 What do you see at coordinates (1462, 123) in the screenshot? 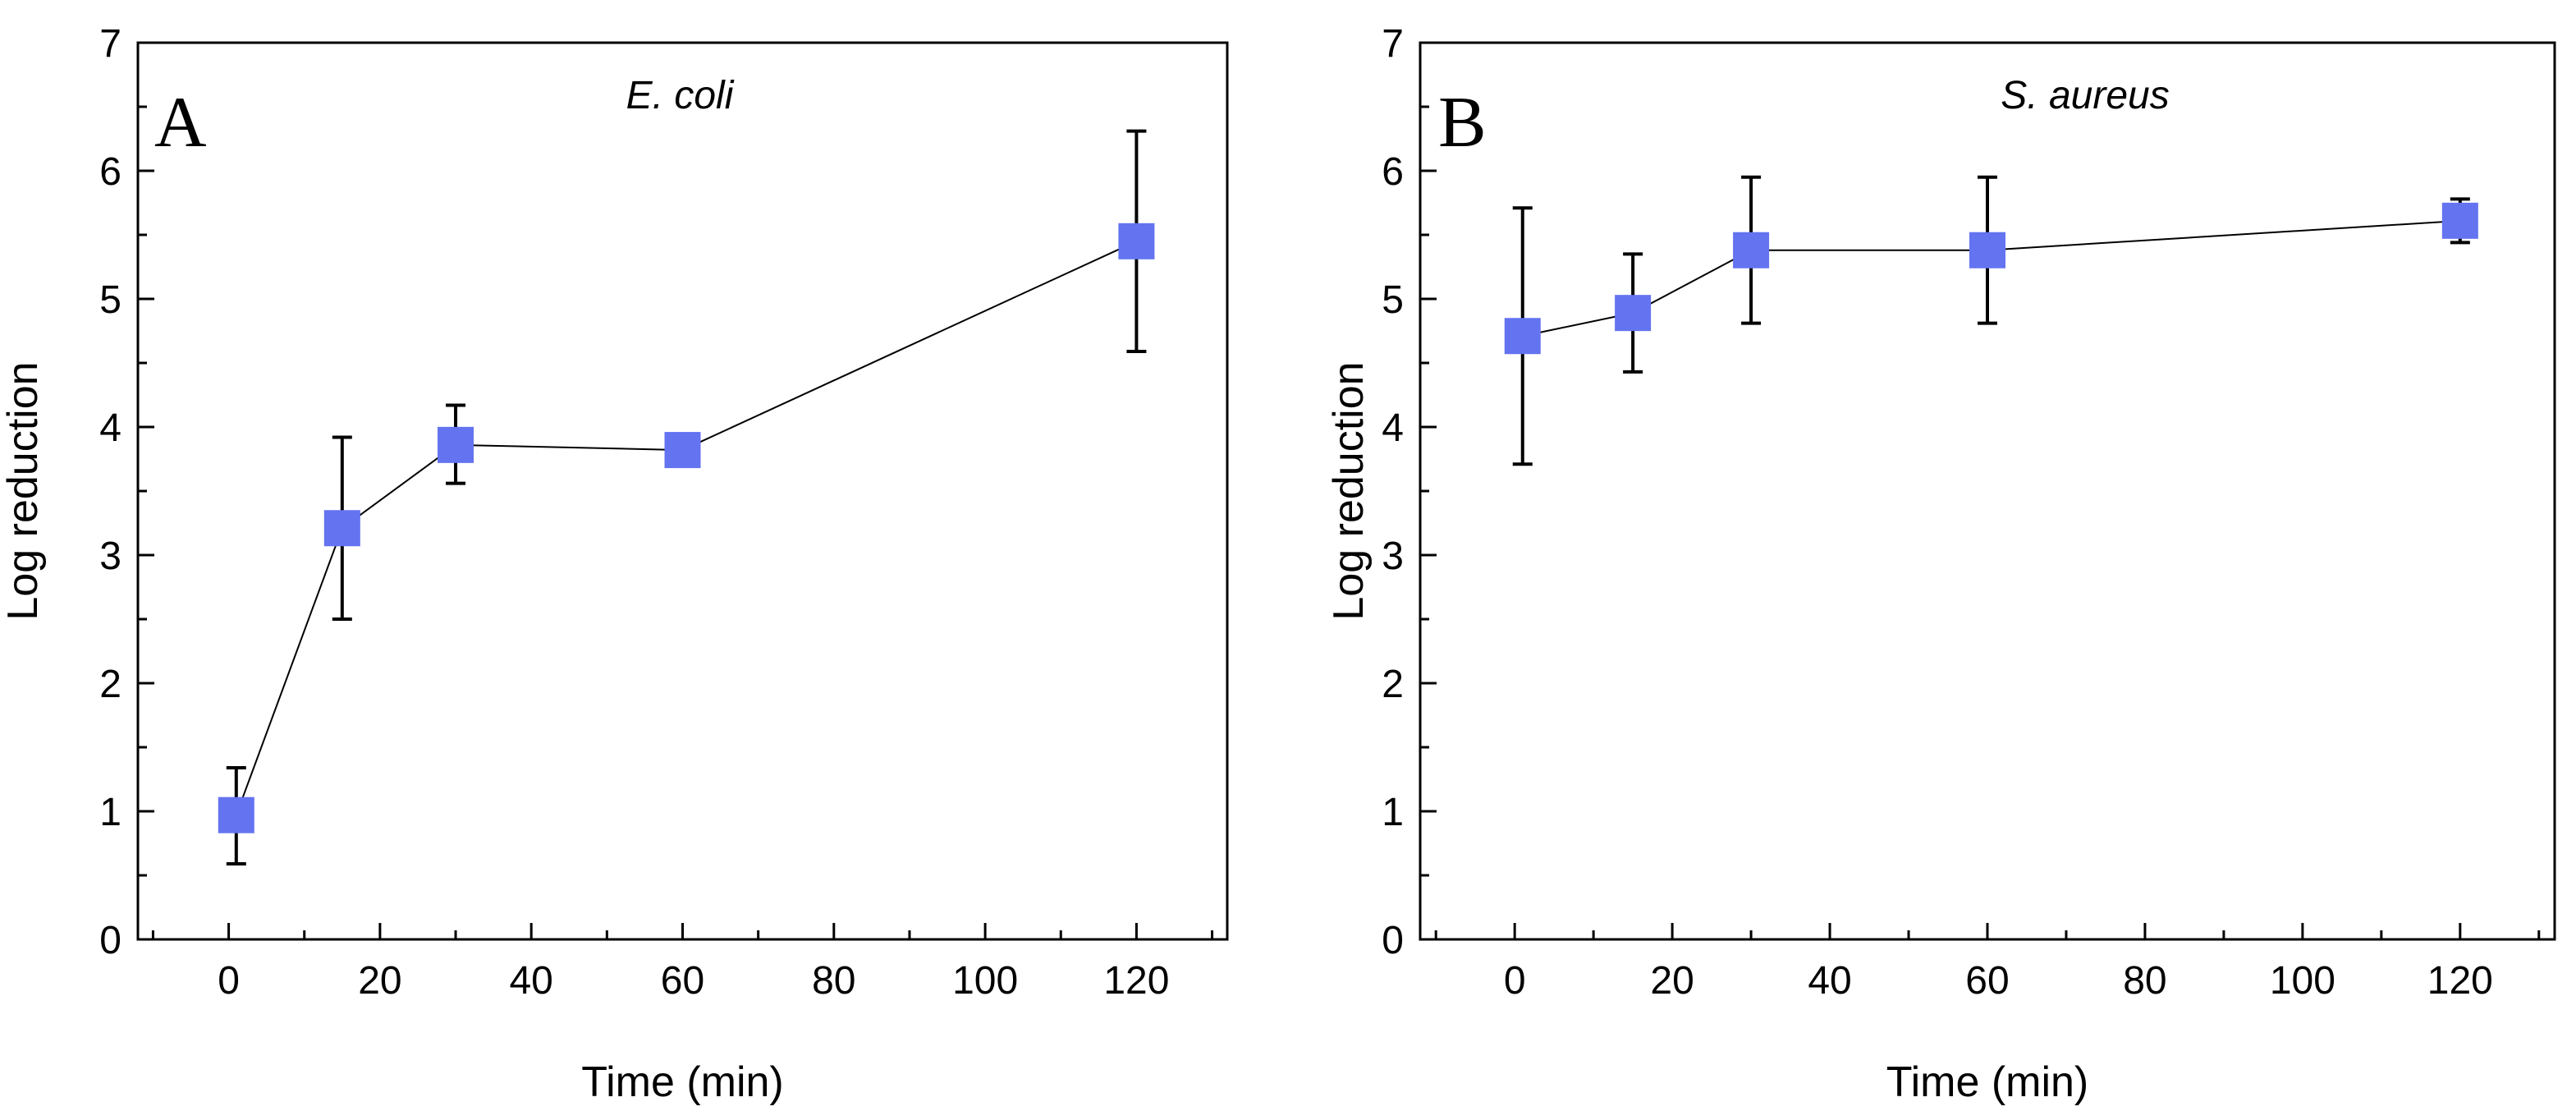
I see `panel-letter: B` at bounding box center [1462, 123].